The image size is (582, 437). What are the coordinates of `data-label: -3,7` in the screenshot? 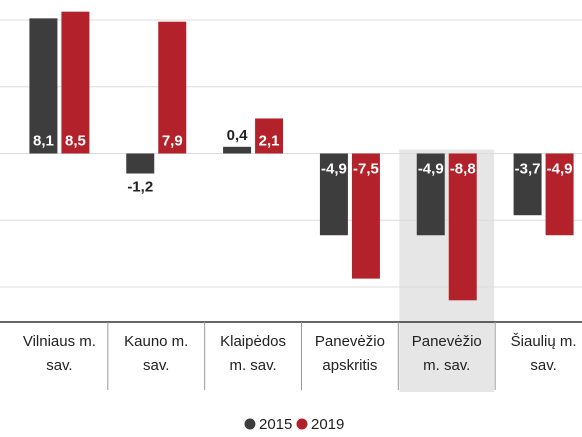 It's located at (528, 168).